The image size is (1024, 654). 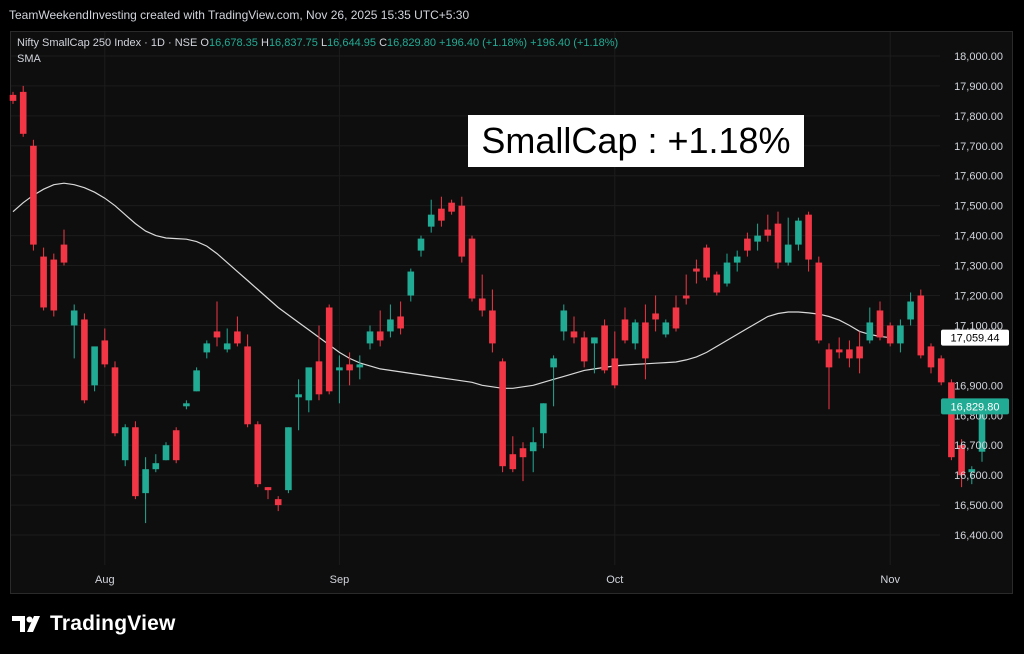 I want to click on low-label: L, so click(x=324, y=43).